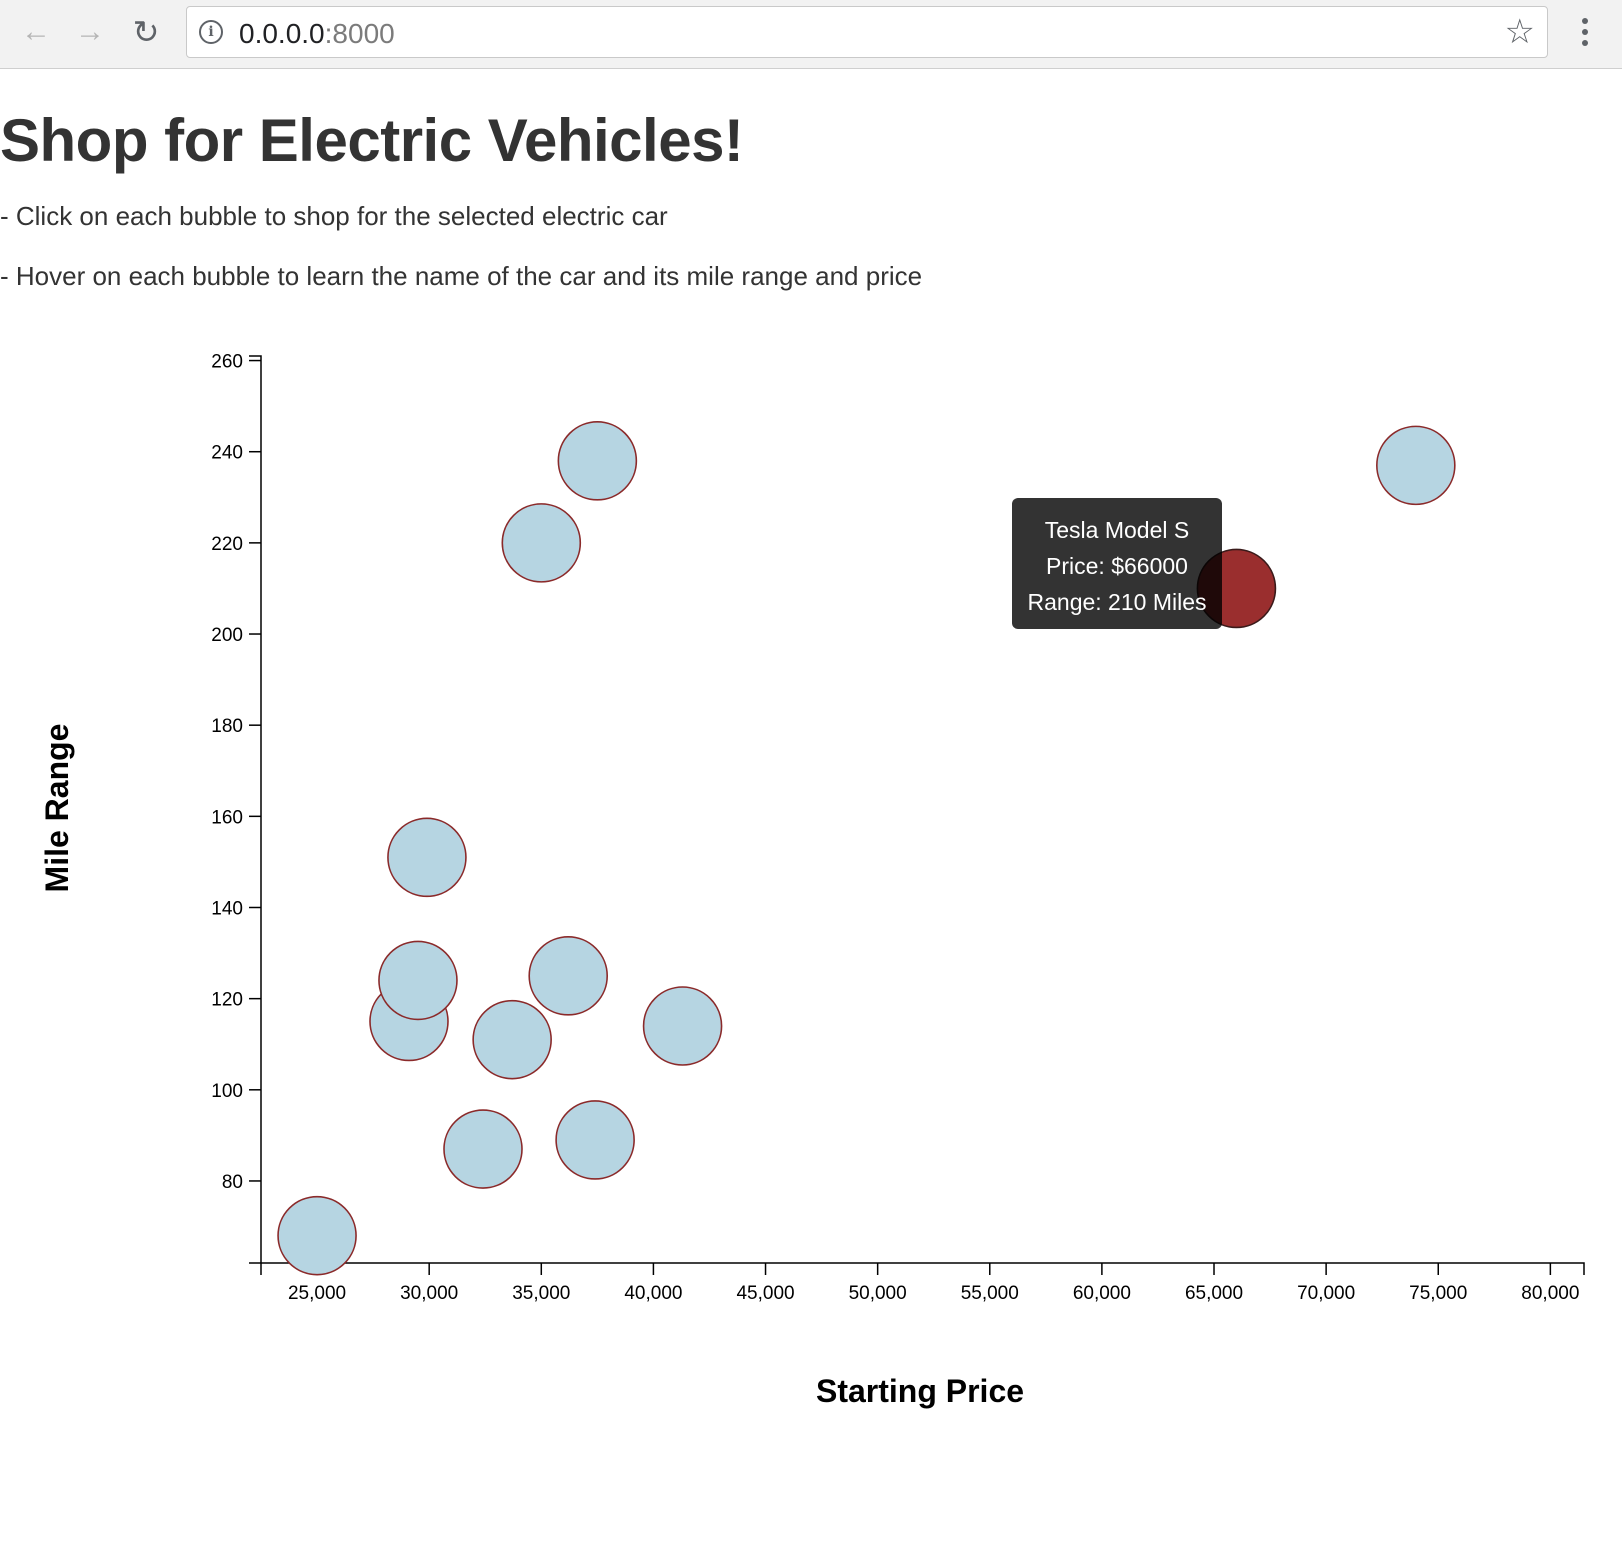 This screenshot has height=1546, width=1622. What do you see at coordinates (227, 1091) in the screenshot?
I see `y-tick-label: 100` at bounding box center [227, 1091].